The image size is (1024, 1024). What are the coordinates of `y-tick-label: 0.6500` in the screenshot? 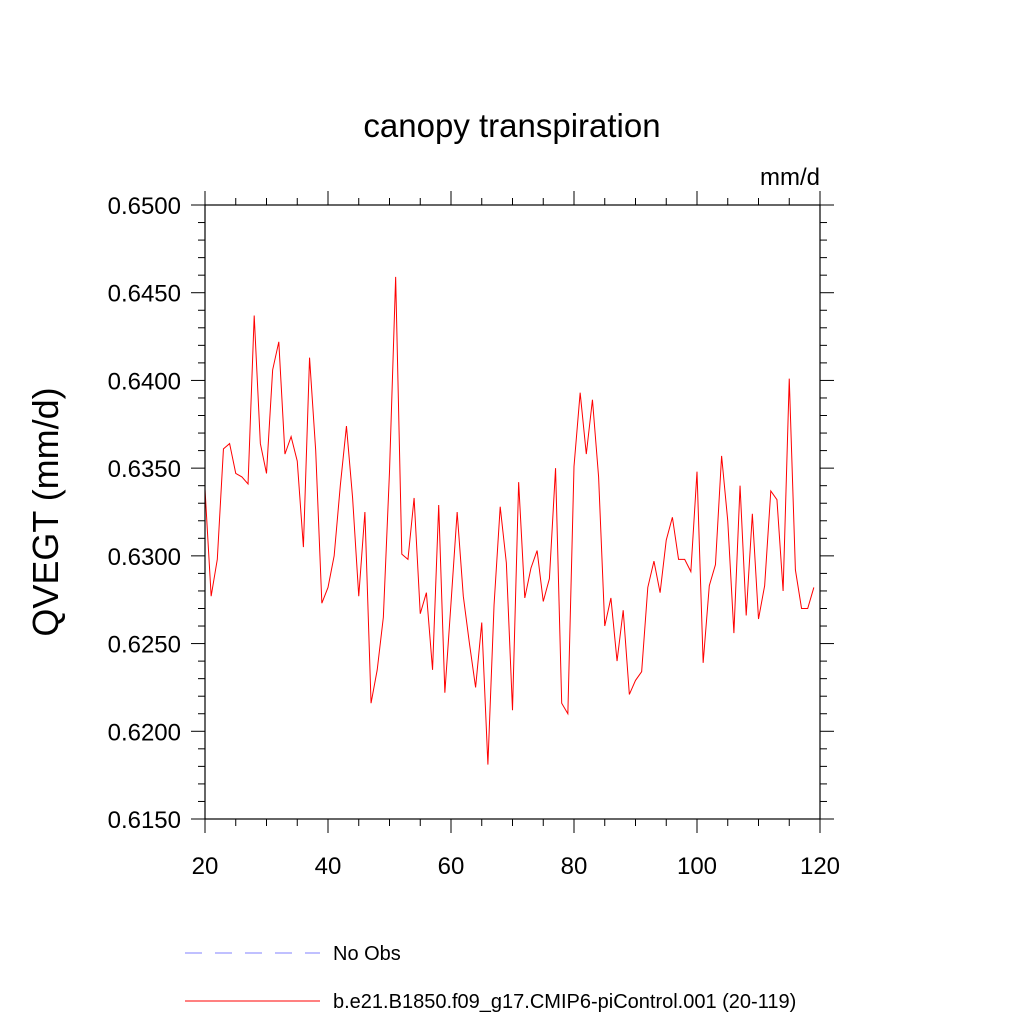 It's located at (144, 206).